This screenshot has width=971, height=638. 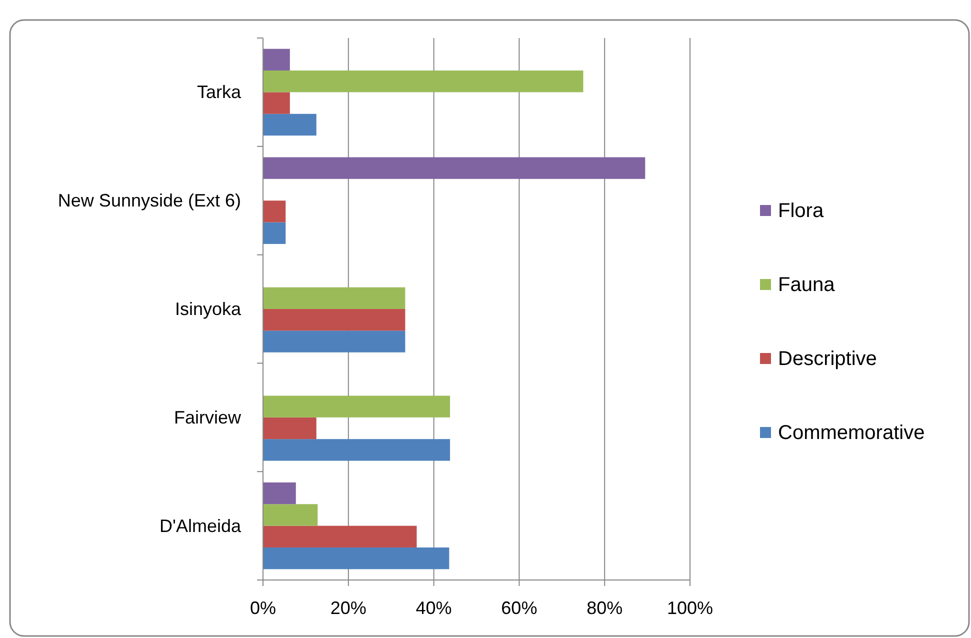 What do you see at coordinates (434, 608) in the screenshot?
I see `x-tick-label: 40%` at bounding box center [434, 608].